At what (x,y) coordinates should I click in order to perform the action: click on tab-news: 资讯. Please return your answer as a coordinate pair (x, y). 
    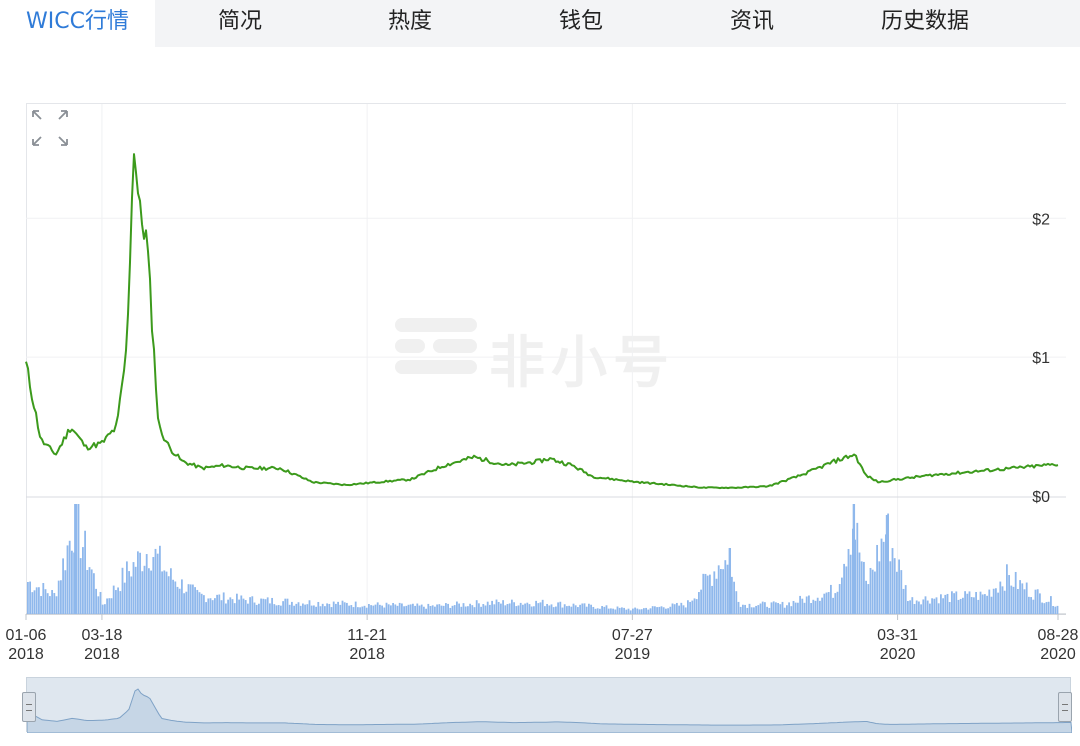
    Looking at the image, I should click on (751, 21).